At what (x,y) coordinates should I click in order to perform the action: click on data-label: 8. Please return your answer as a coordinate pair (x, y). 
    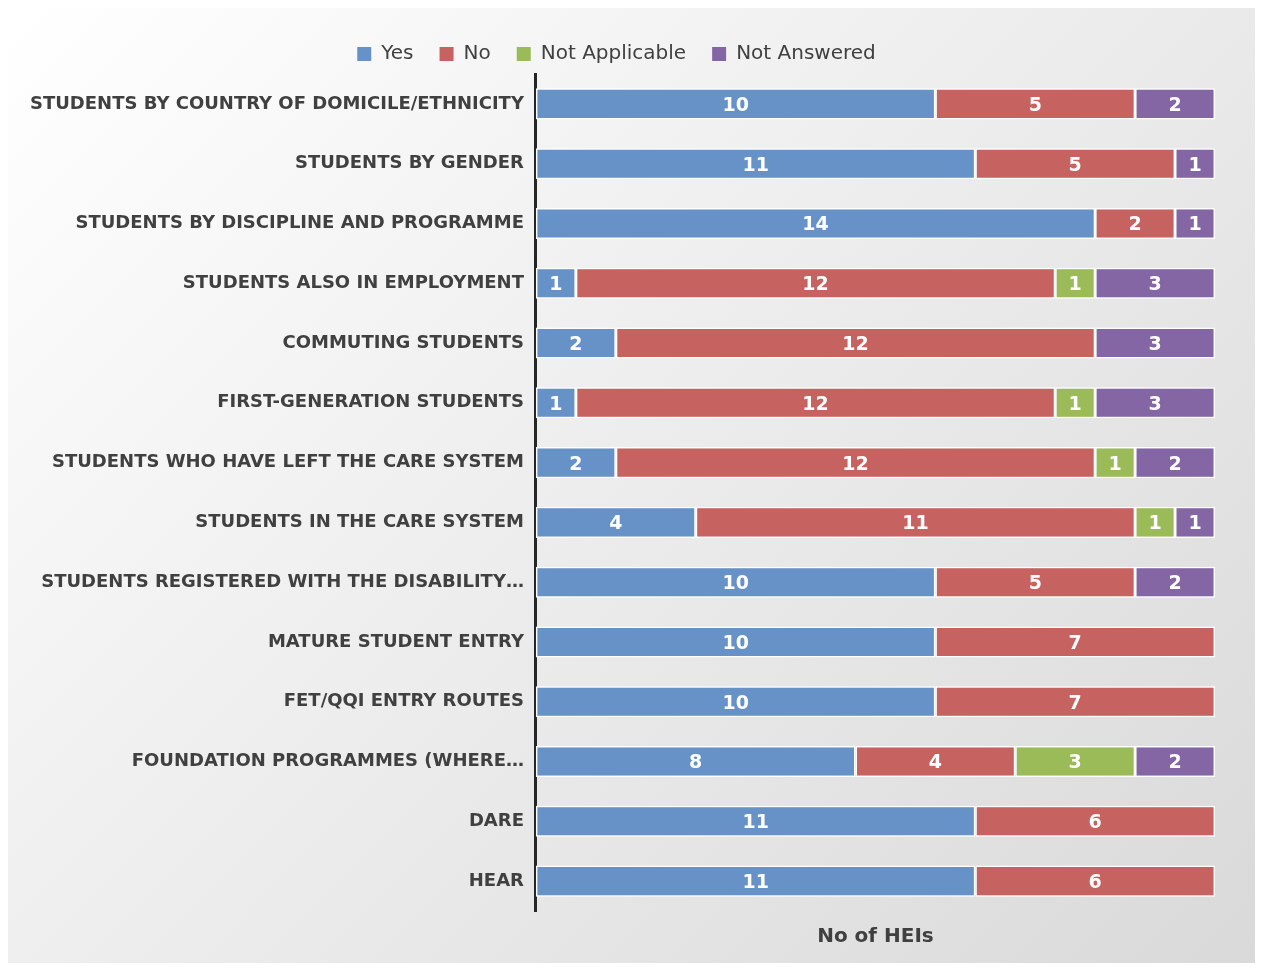
    Looking at the image, I should click on (696, 761).